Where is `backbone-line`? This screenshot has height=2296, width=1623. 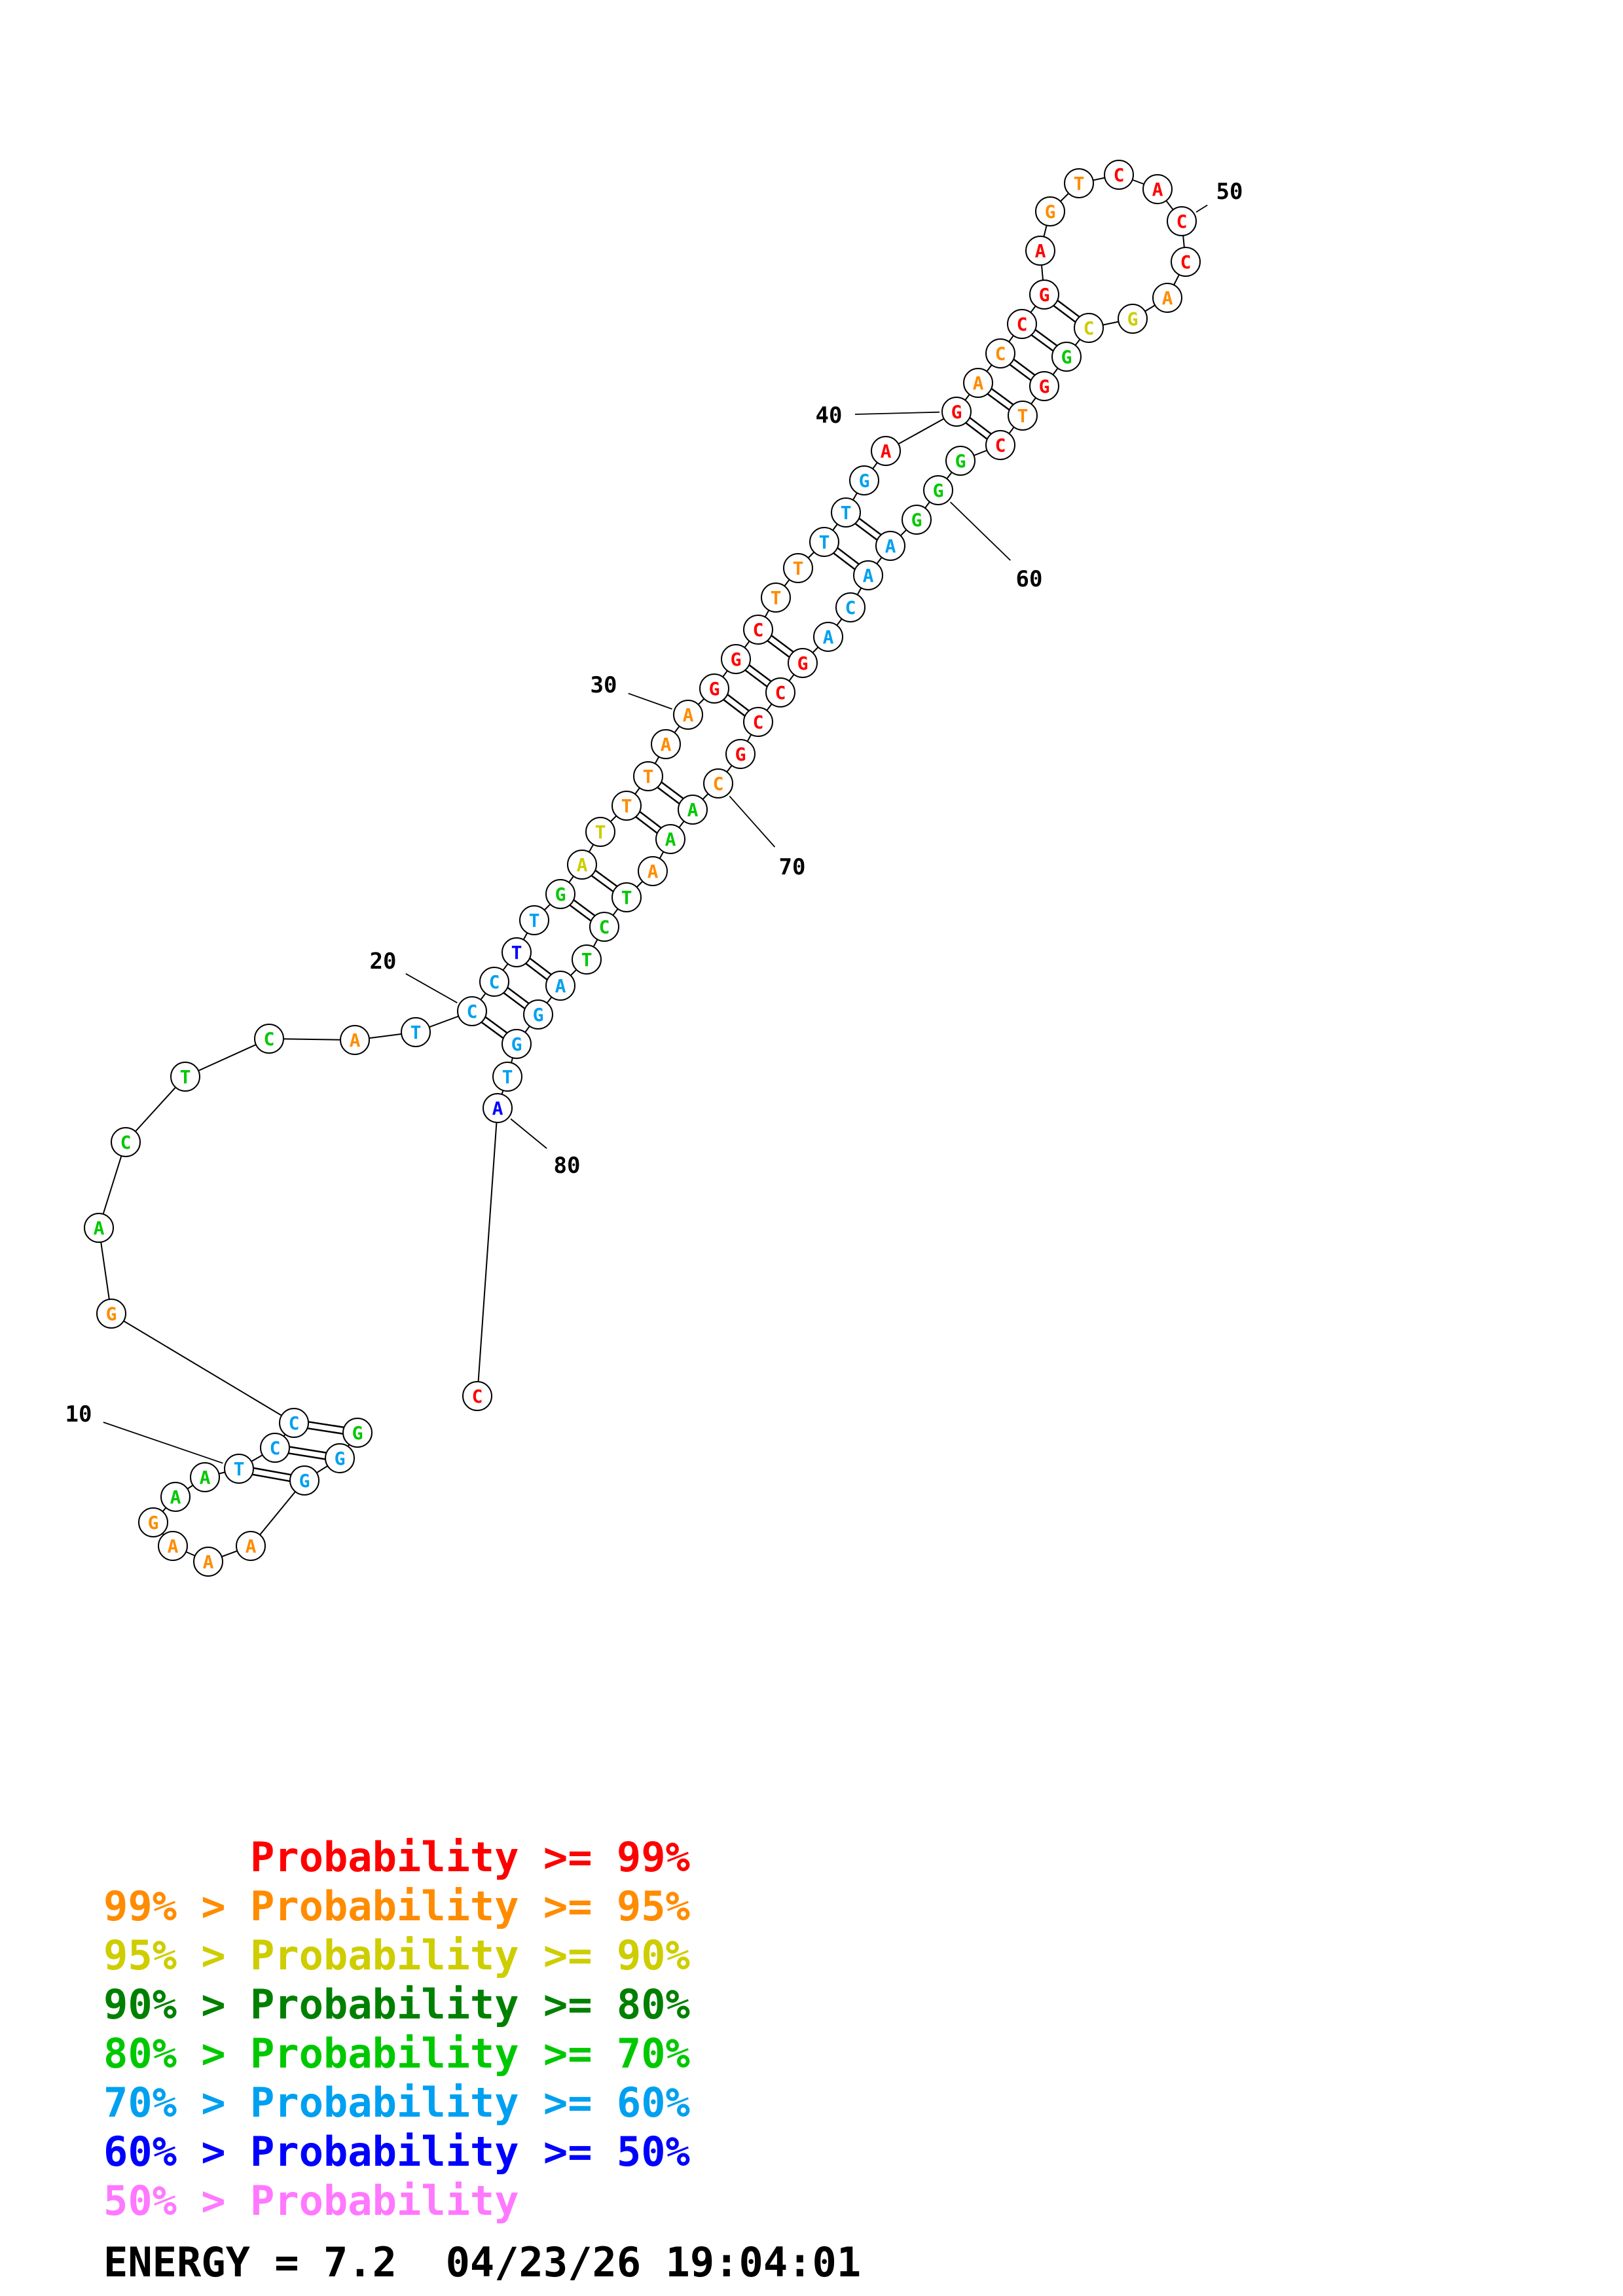 backbone-line is located at coordinates (487, 1252).